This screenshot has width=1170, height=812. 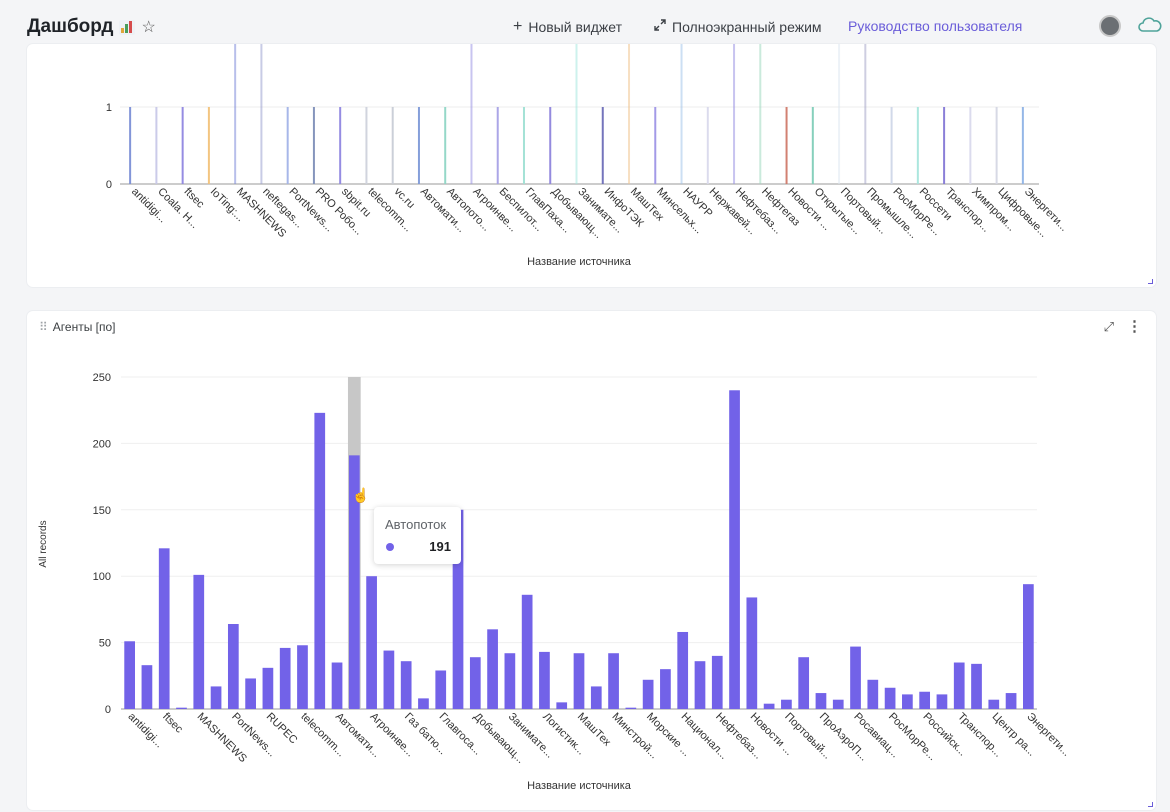 I want to click on x-tick-label: ftsec, so click(x=172, y=723).